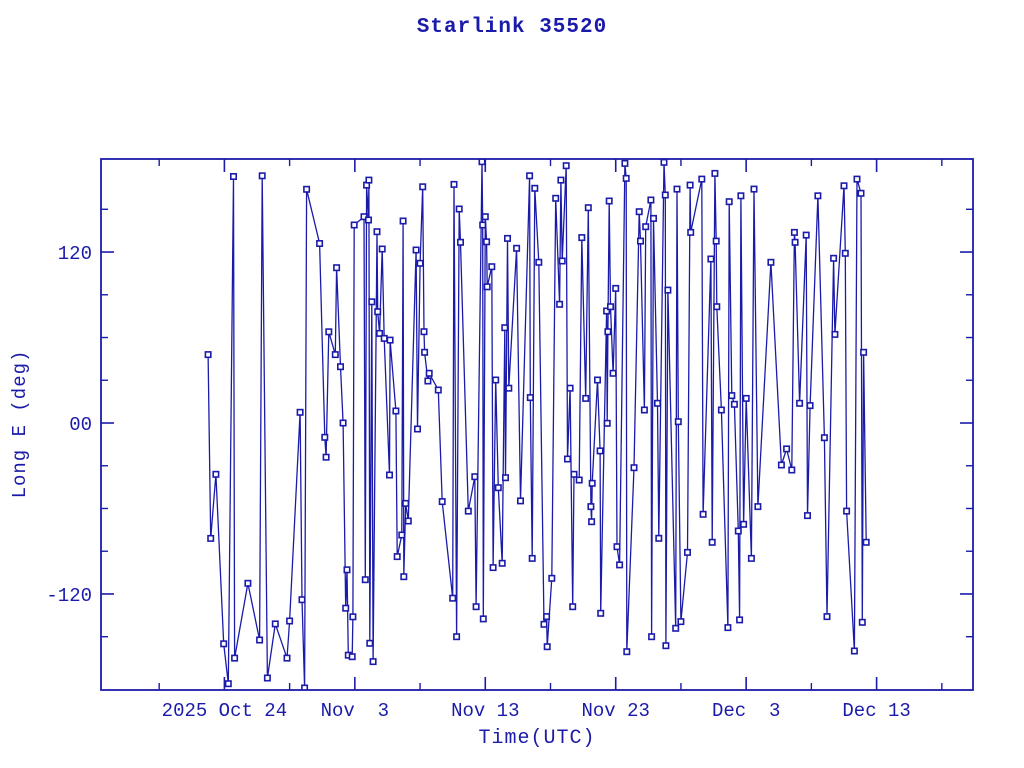  Describe the element at coordinates (69, 596) in the screenshot. I see `y-tick-label: -120` at that location.